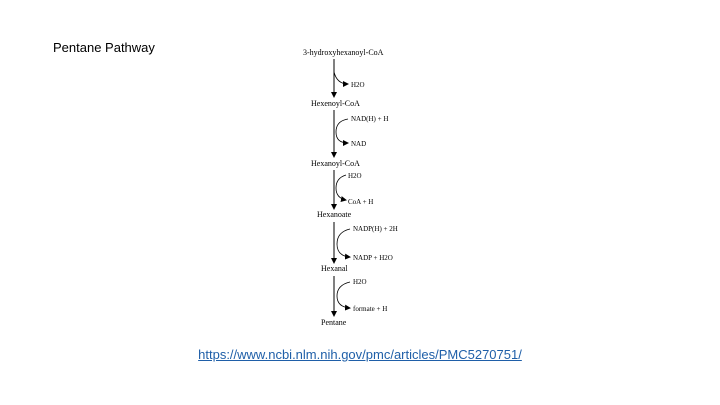 The image size is (720, 405). Describe the element at coordinates (360, 282) in the screenshot. I see `cofactor-5-in: H2O` at that location.